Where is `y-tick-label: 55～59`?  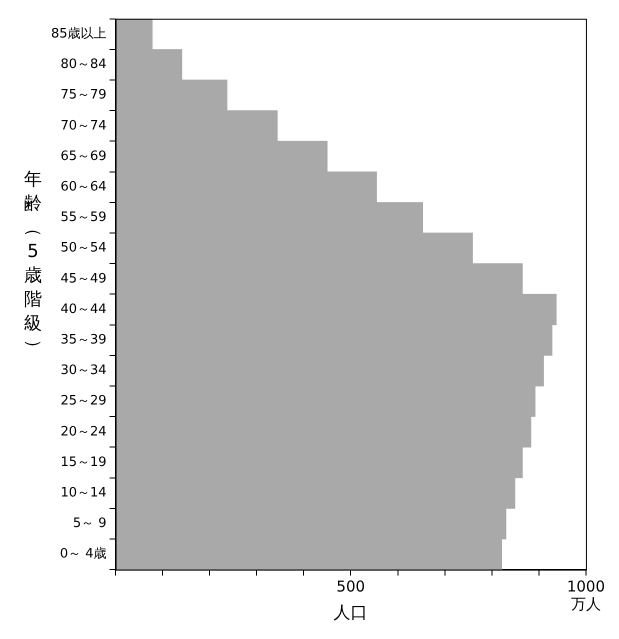
y-tick-label: 55～59 is located at coordinates (83, 218).